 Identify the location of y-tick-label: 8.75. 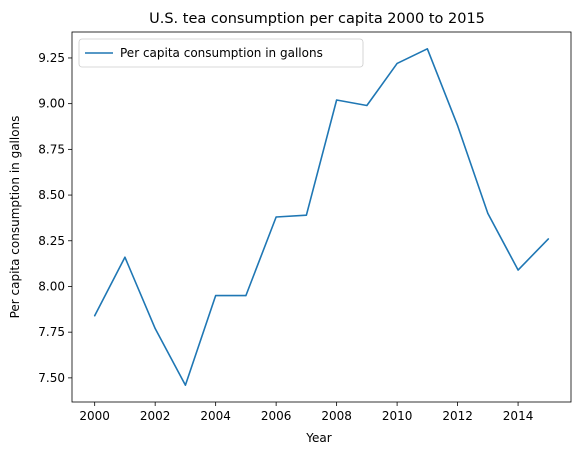
(51, 149).